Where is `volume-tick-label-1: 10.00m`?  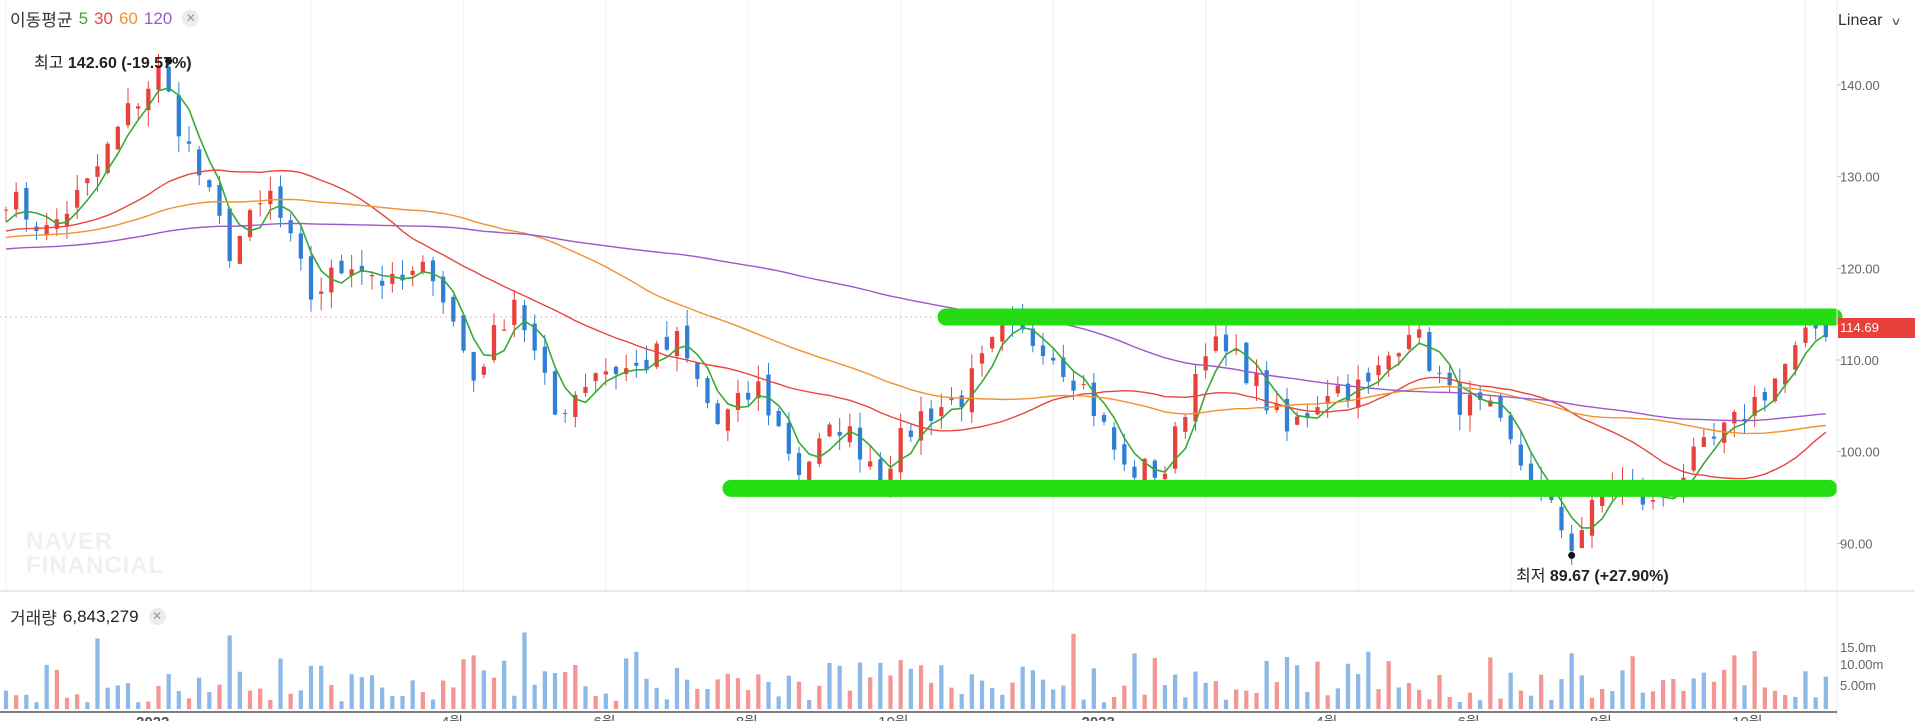
volume-tick-label-1: 10.00m is located at coordinates (1861, 664).